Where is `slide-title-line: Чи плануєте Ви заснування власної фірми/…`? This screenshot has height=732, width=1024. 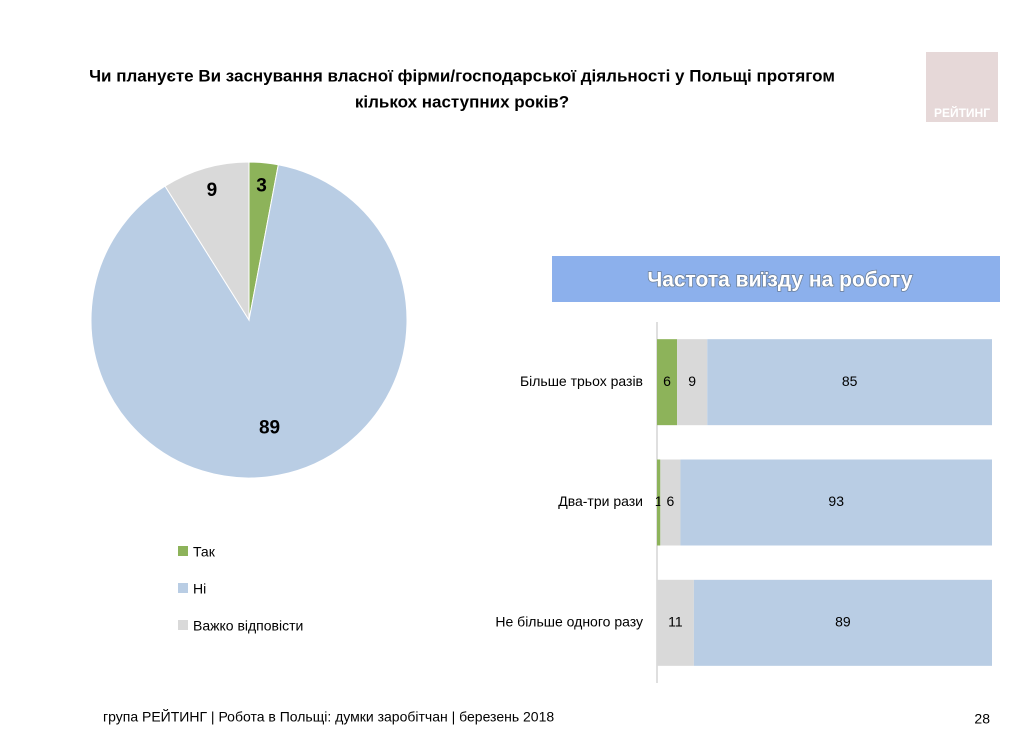 slide-title-line: Чи плануєте Ви заснування власної фірми/… is located at coordinates (462, 75).